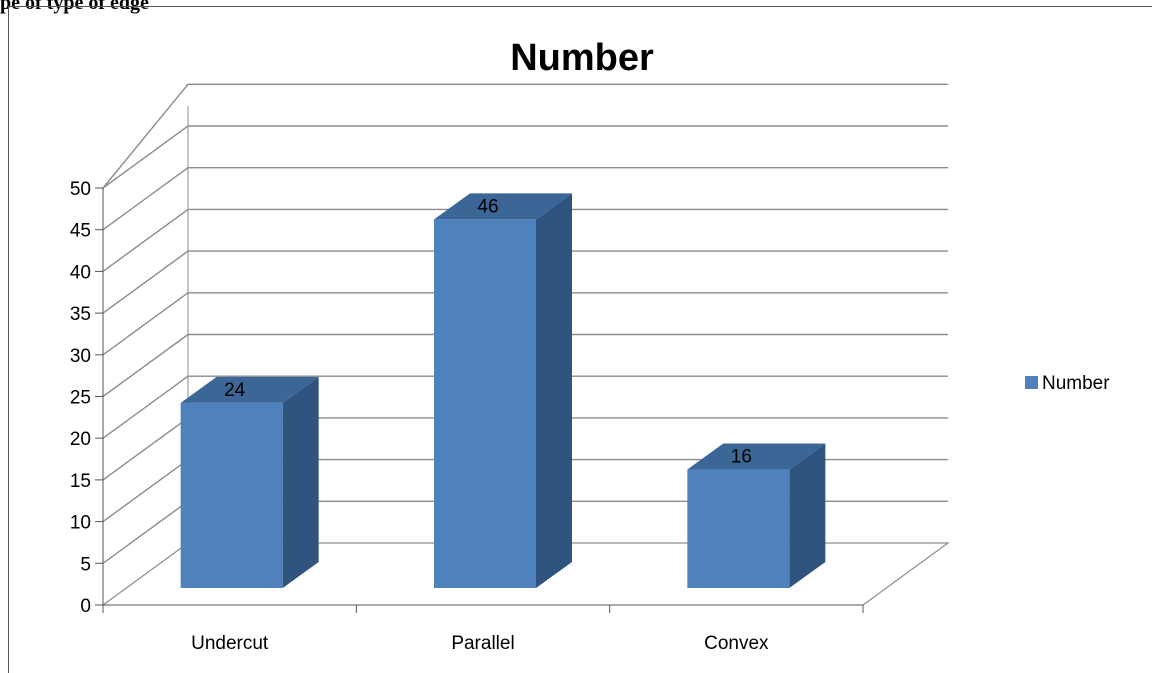  What do you see at coordinates (80, 481) in the screenshot?
I see `y-tick-label: 15` at bounding box center [80, 481].